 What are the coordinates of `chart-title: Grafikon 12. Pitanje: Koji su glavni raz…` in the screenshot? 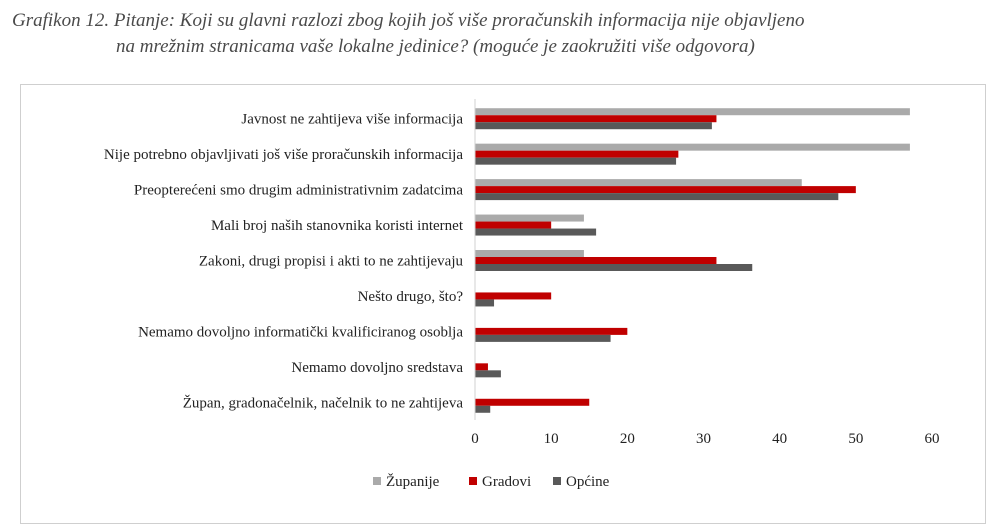 It's located at (492, 34).